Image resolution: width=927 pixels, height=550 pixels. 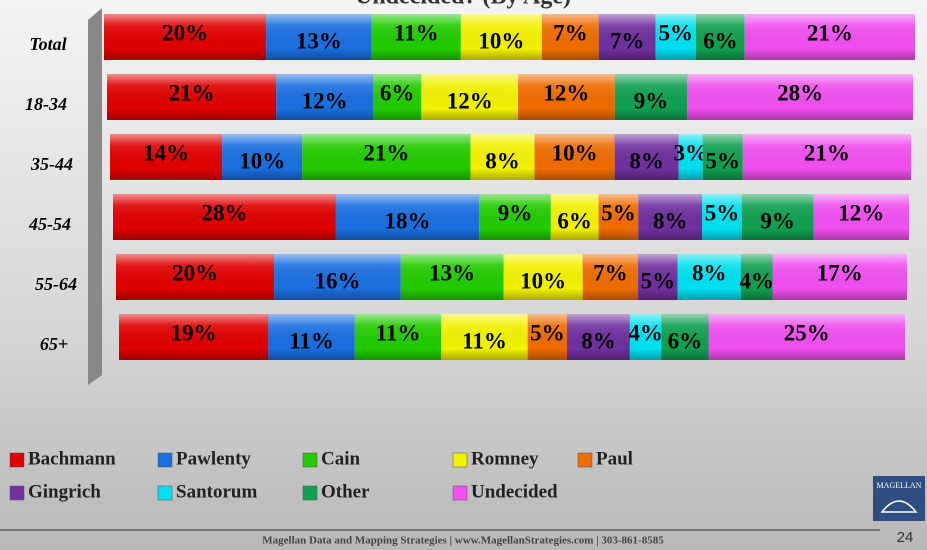 I want to click on legend-label: Cain, so click(x=341, y=458).